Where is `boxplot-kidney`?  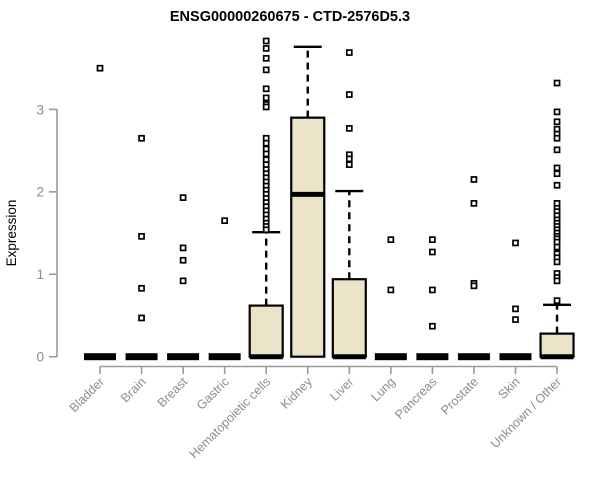
boxplot-kidney is located at coordinates (308, 201).